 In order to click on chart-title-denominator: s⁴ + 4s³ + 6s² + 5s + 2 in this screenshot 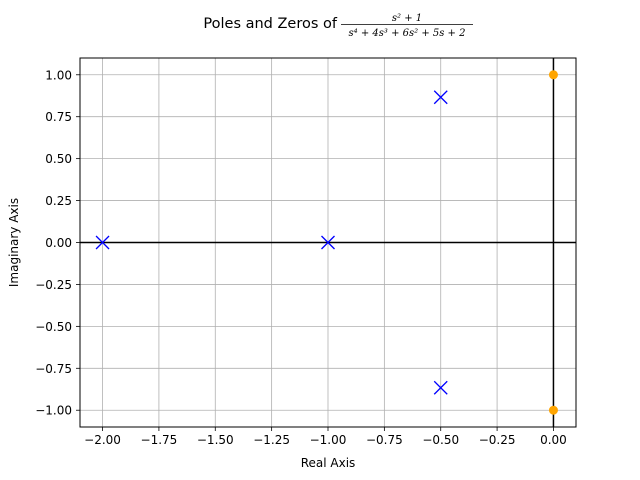, I will do `click(407, 33)`.